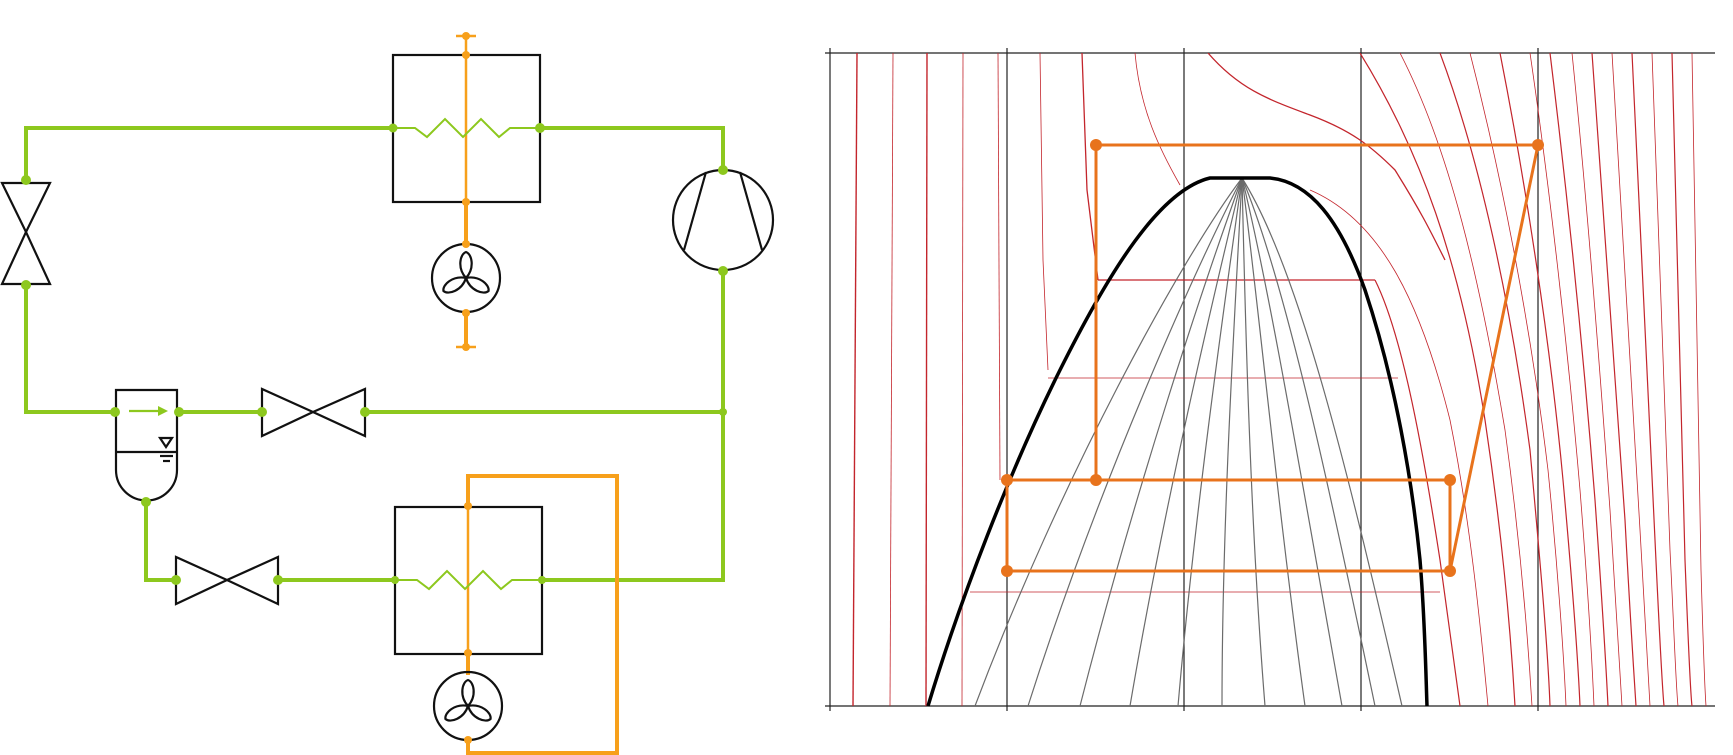 This screenshot has height=755, width=1733. Describe the element at coordinates (468, 740) in the screenshot. I see `node-fan-lower-bottom` at that location.